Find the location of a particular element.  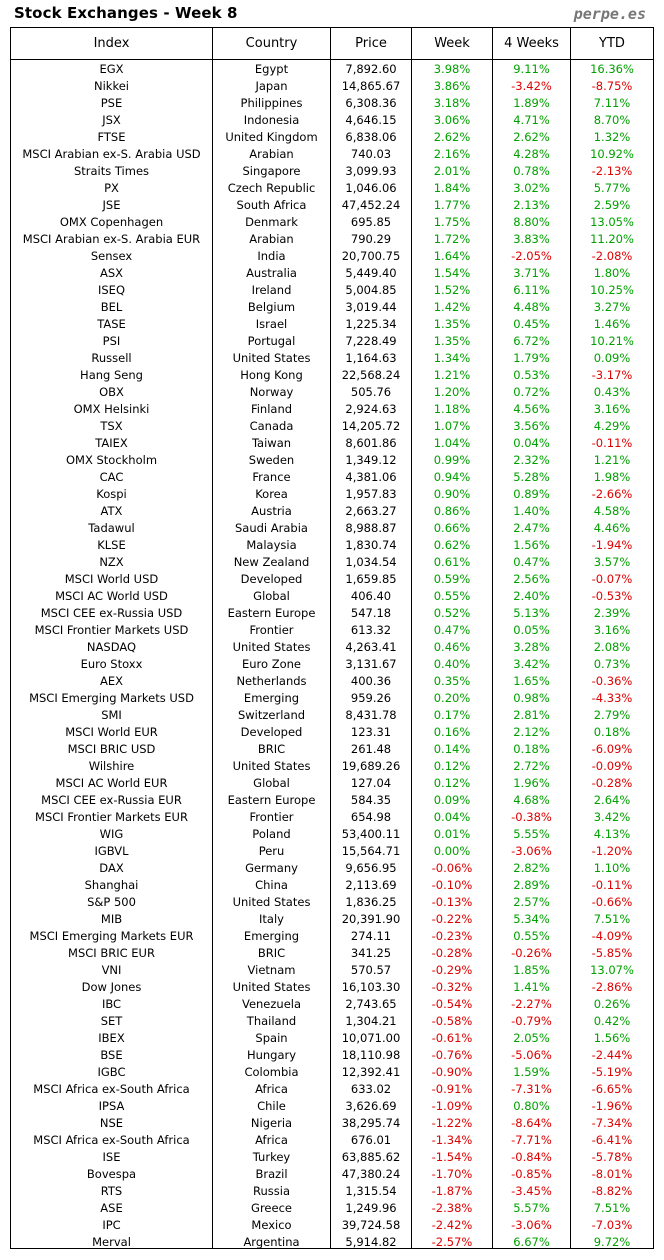

cell-4-weeks: 5.13% is located at coordinates (531, 613).